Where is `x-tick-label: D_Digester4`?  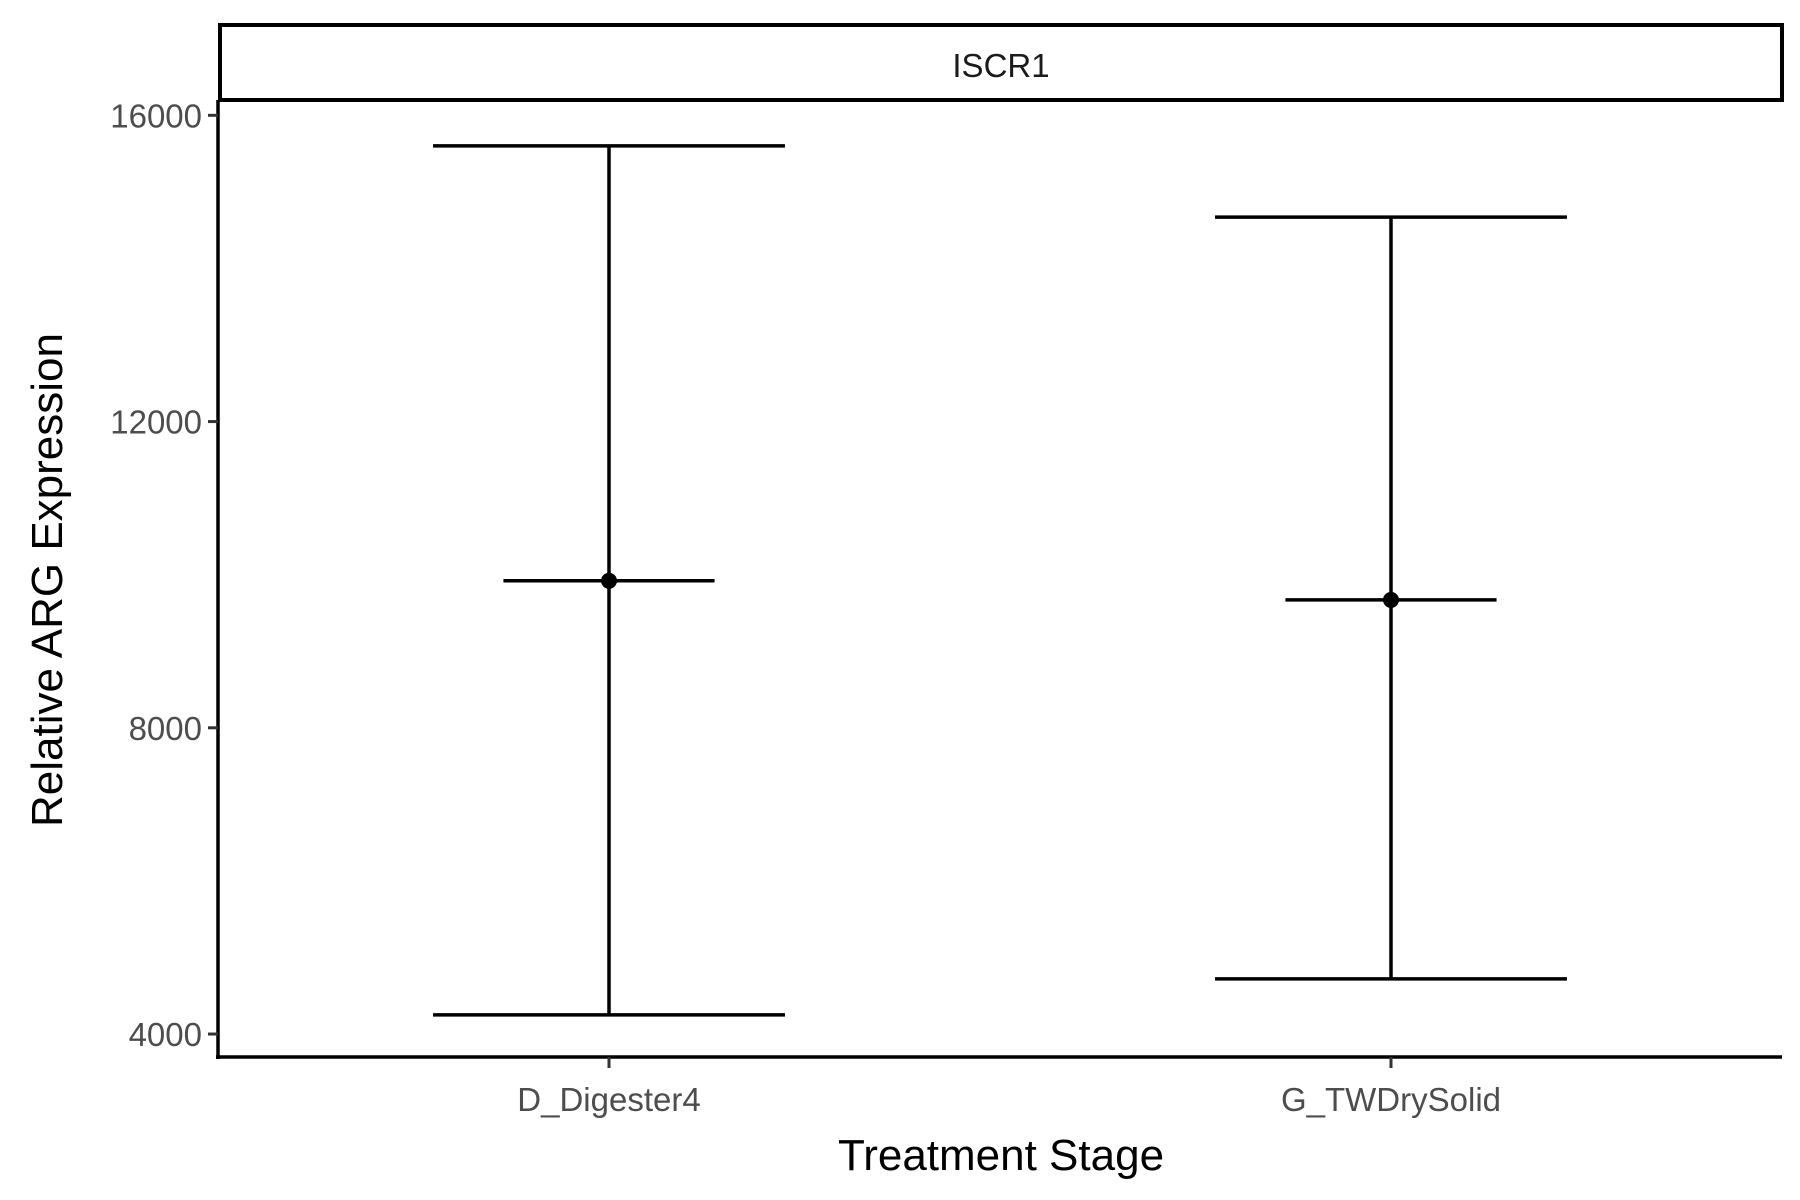
x-tick-label: D_Digester4 is located at coordinates (608, 1099).